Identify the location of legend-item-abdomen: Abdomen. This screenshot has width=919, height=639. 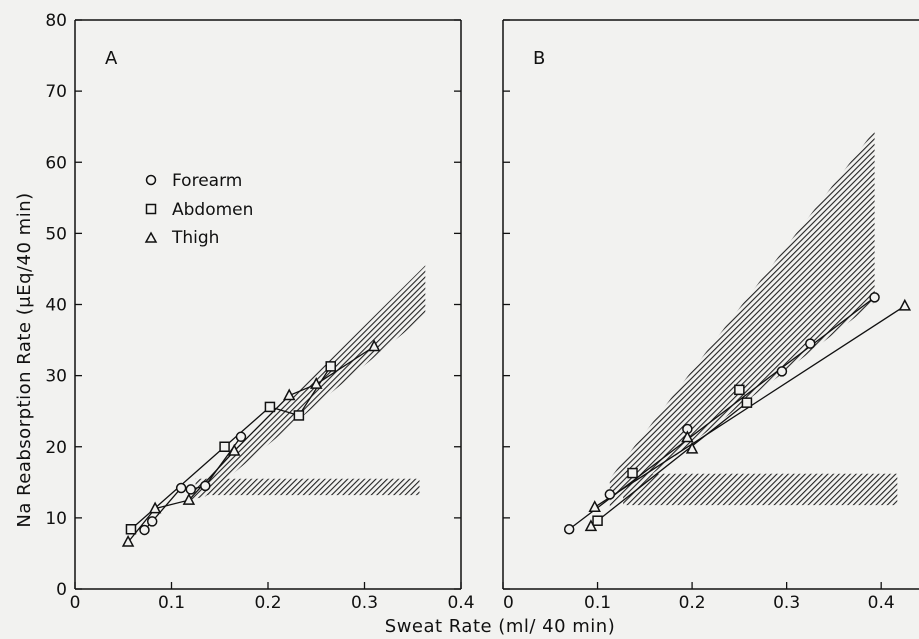
(199, 210).